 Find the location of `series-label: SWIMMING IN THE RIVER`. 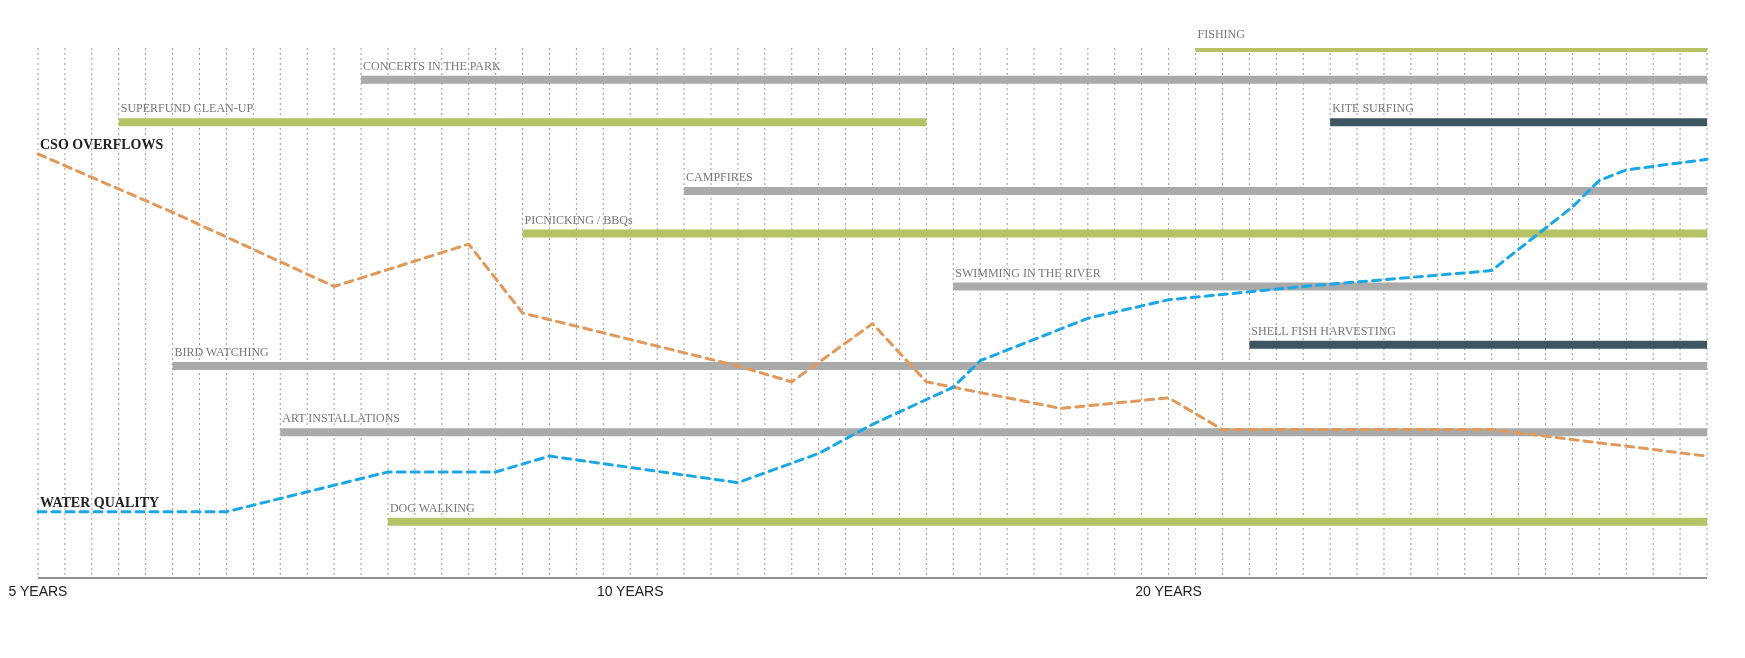

series-label: SWIMMING IN THE RIVER is located at coordinates (1028, 272).